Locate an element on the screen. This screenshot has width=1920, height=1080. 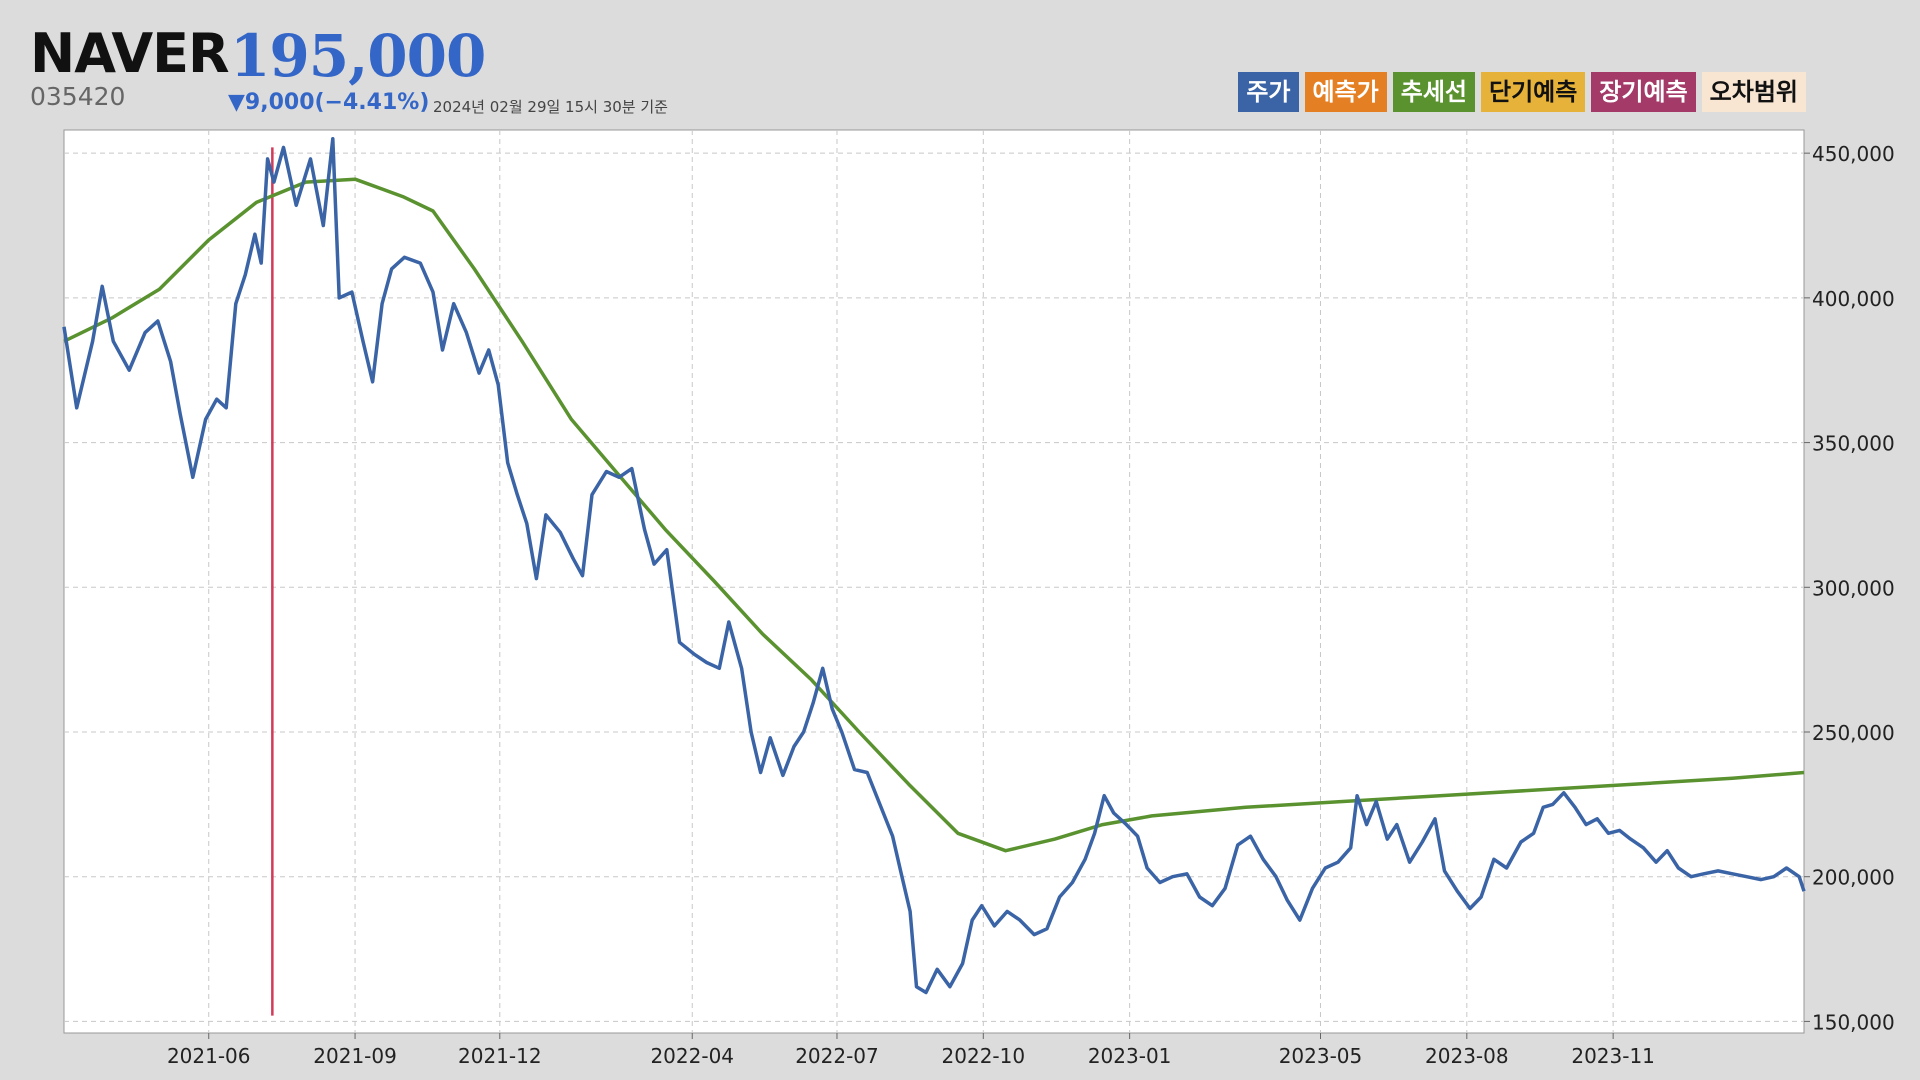
legend-item-forecast: 예측가 is located at coordinates (1345, 92).